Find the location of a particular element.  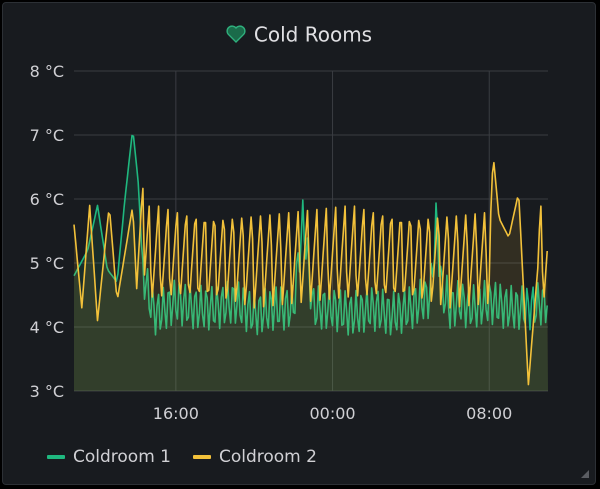

legend: Coldroom 1 Coldroom 2 is located at coordinates (182, 457).